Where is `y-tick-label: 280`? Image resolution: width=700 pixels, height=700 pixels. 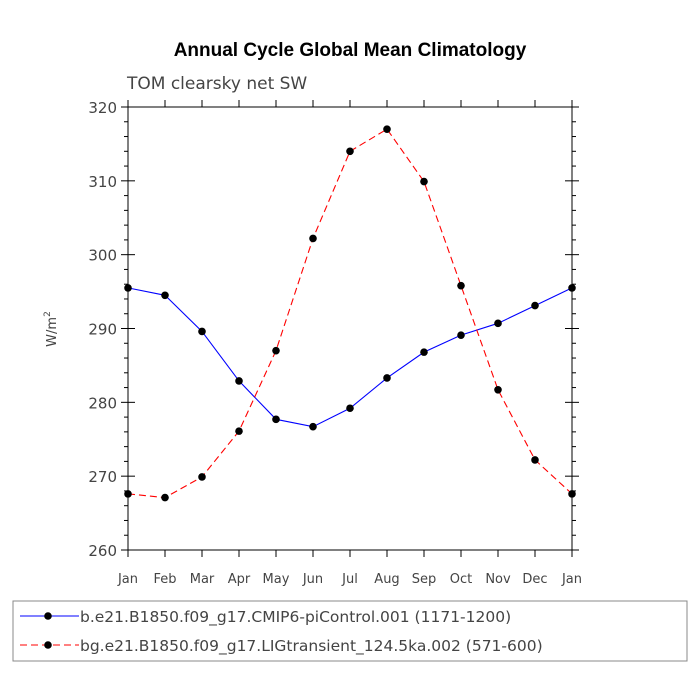 y-tick-label: 280 is located at coordinates (102, 403).